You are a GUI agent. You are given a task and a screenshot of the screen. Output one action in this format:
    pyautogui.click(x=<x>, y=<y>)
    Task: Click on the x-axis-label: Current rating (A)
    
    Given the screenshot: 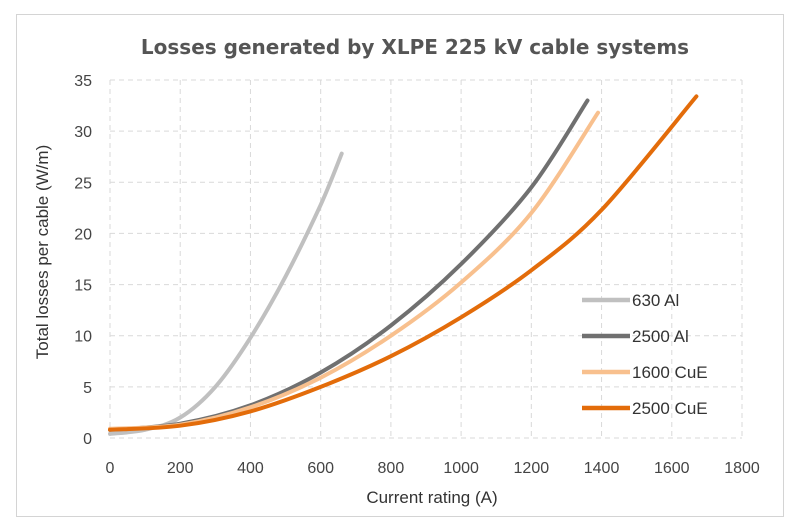 What is the action you would take?
    pyautogui.click(x=431, y=497)
    